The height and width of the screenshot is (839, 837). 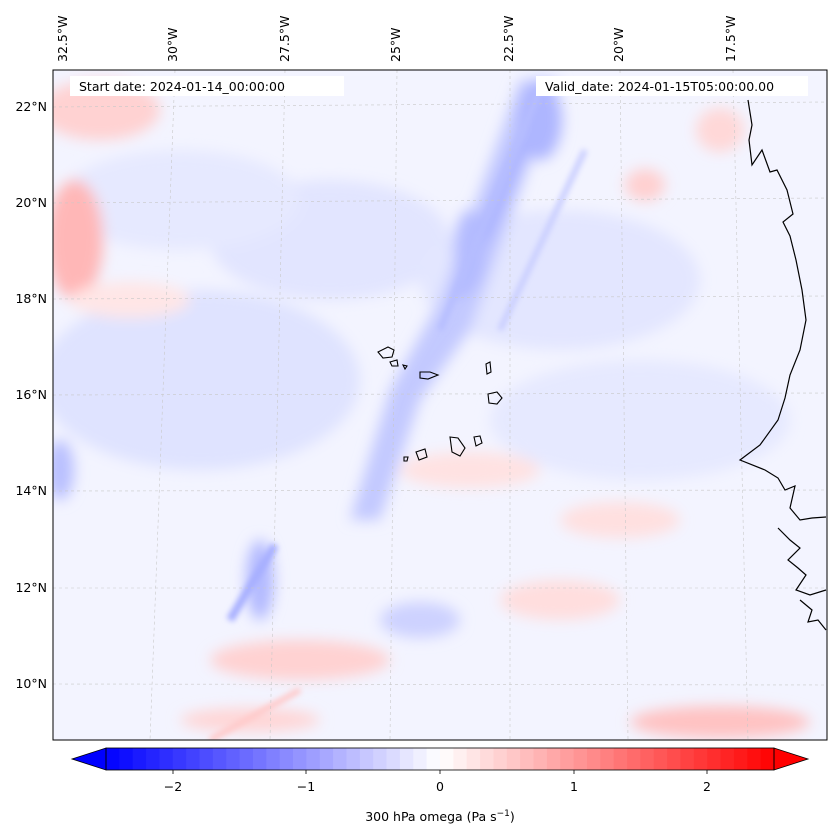 What do you see at coordinates (707, 786) in the screenshot?
I see `colorbar-tick-label: 2` at bounding box center [707, 786].